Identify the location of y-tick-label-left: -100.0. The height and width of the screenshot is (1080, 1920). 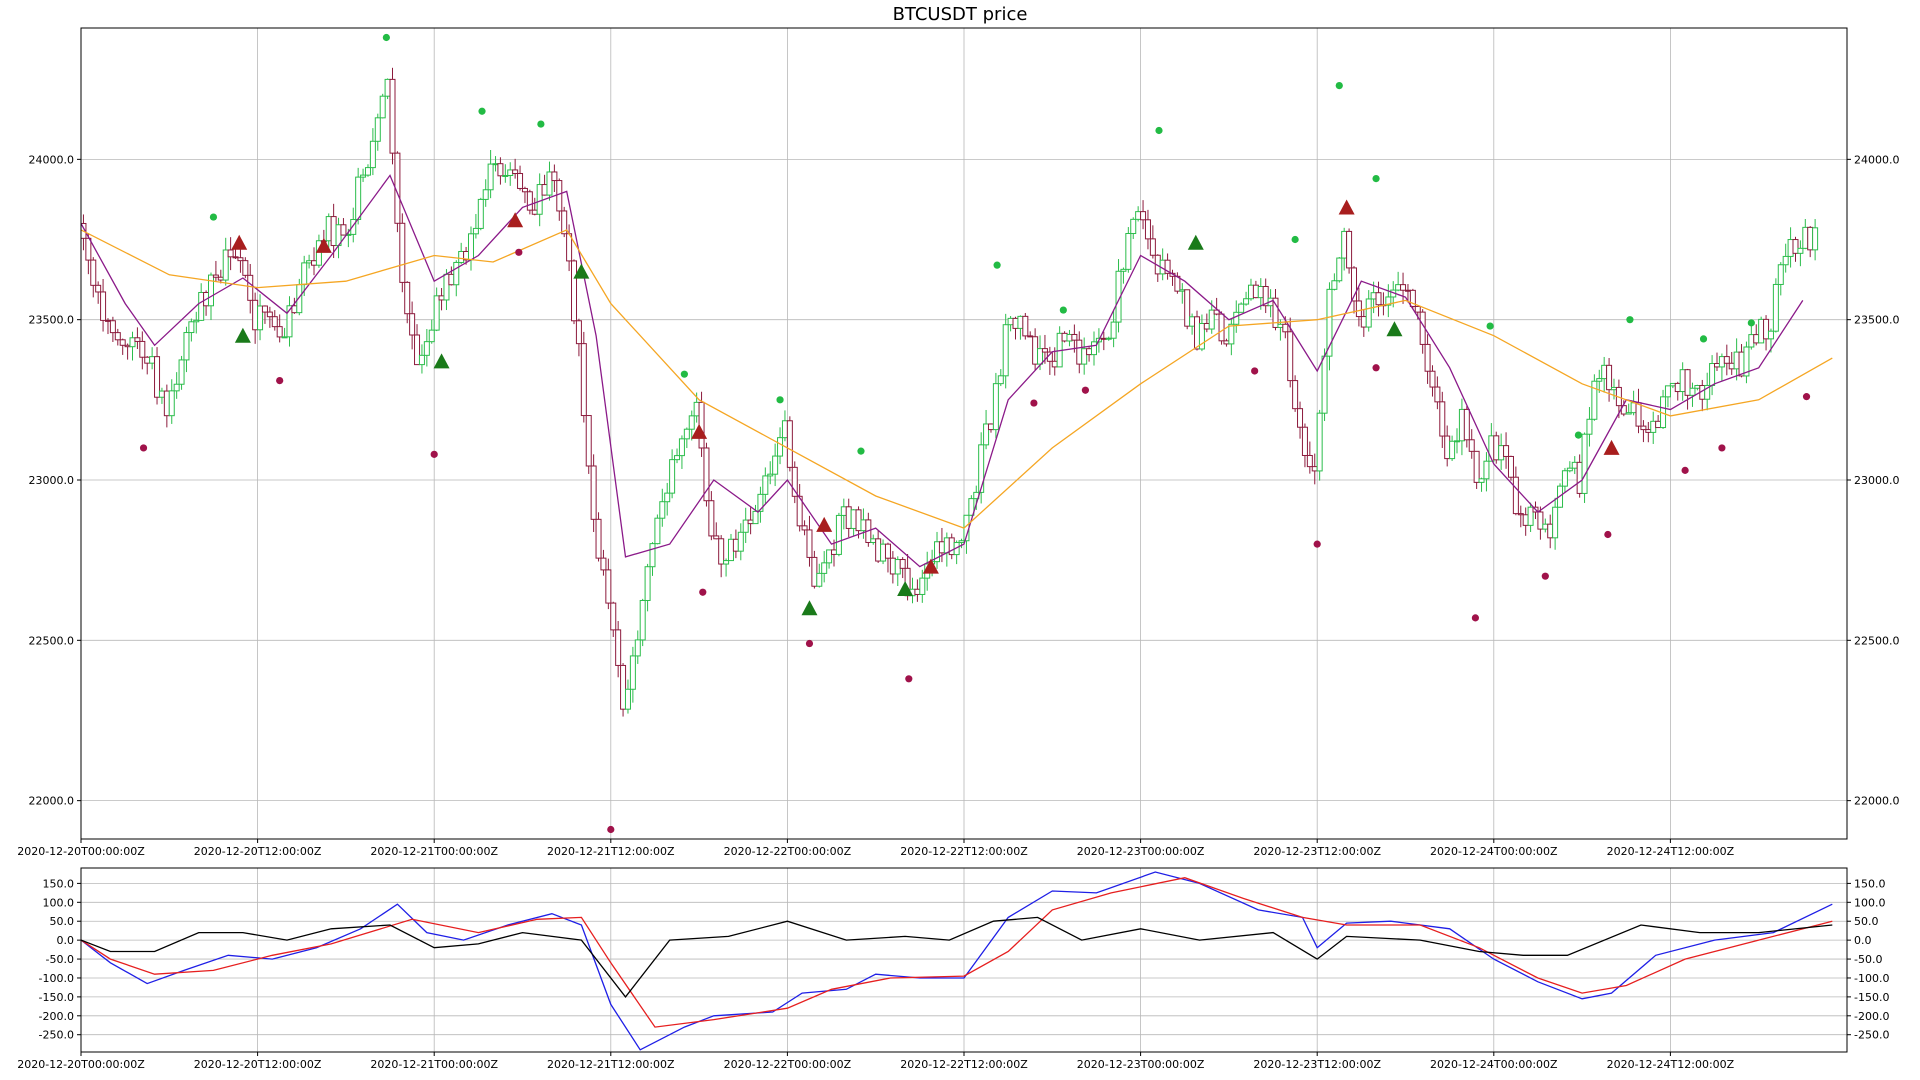
(56, 978).